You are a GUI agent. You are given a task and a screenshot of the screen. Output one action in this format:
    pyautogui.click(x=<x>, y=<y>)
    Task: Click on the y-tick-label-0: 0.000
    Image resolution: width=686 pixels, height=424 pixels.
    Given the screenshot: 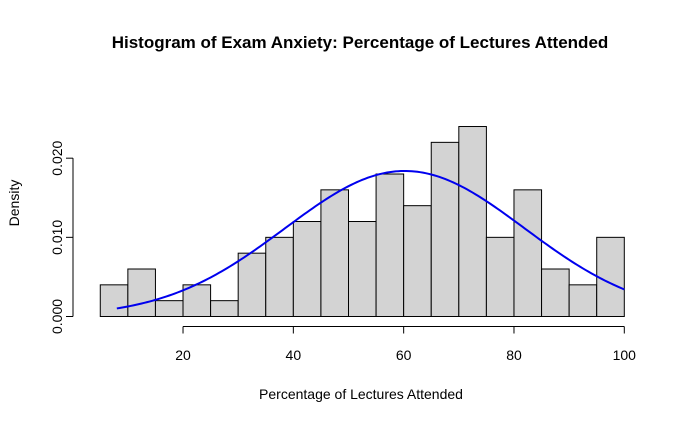 What is the action you would take?
    pyautogui.click(x=57, y=316)
    